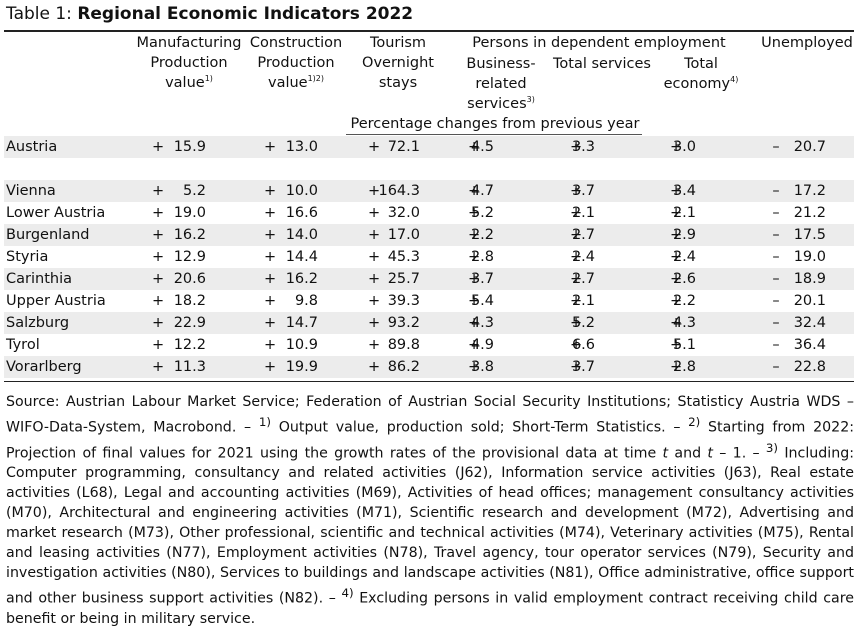  I want to click on cell-value: 25.7, so click(403, 279).